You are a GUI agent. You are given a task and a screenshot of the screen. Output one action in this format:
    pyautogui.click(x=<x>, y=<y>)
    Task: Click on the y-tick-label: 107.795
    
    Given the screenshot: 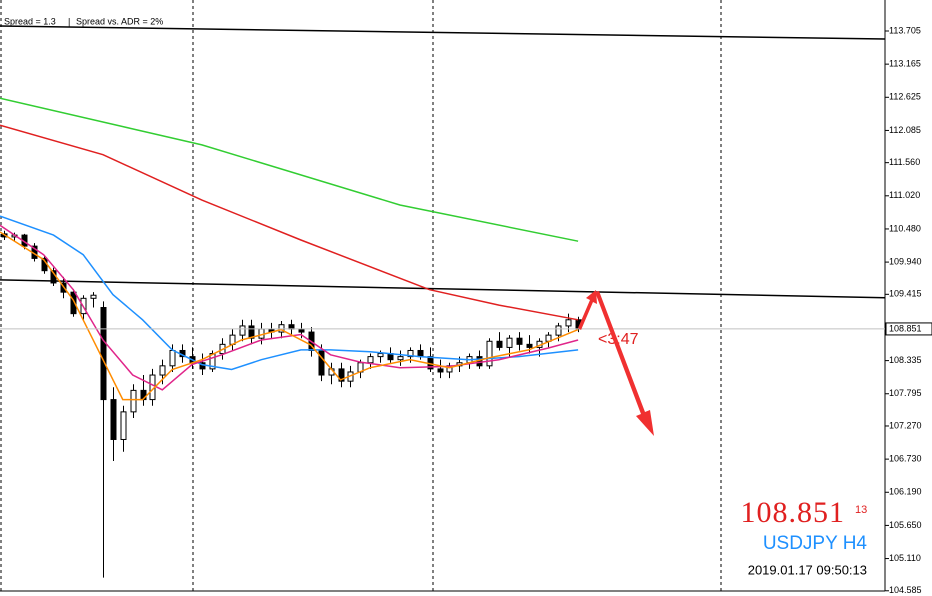 What is the action you would take?
    pyautogui.click(x=905, y=393)
    